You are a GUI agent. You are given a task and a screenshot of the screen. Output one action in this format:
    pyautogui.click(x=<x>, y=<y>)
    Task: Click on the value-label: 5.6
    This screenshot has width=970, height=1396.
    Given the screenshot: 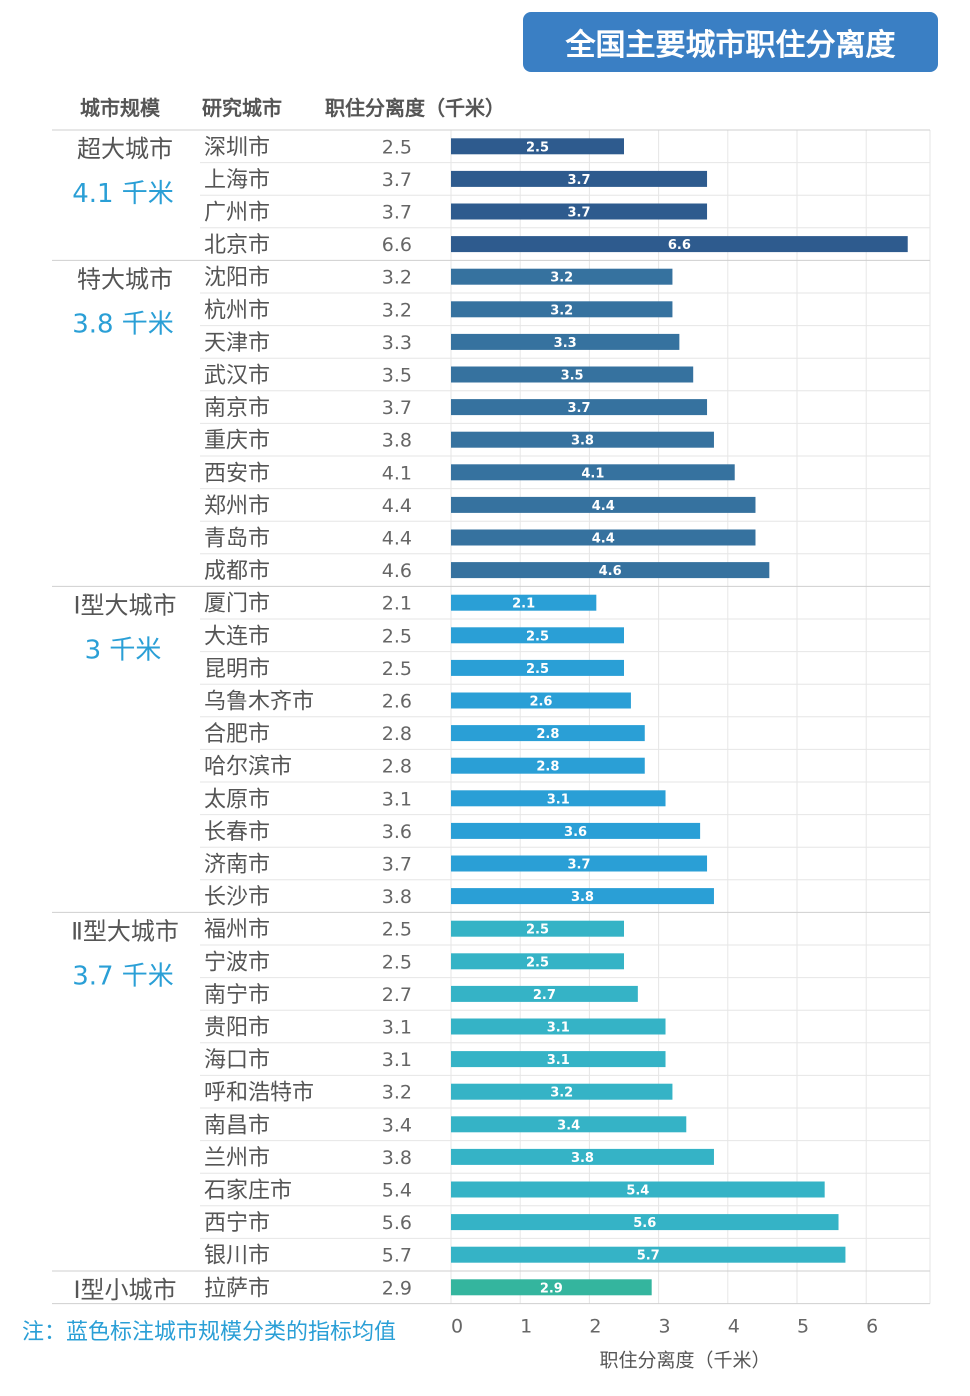 What is the action you would take?
    pyautogui.click(x=397, y=1223)
    